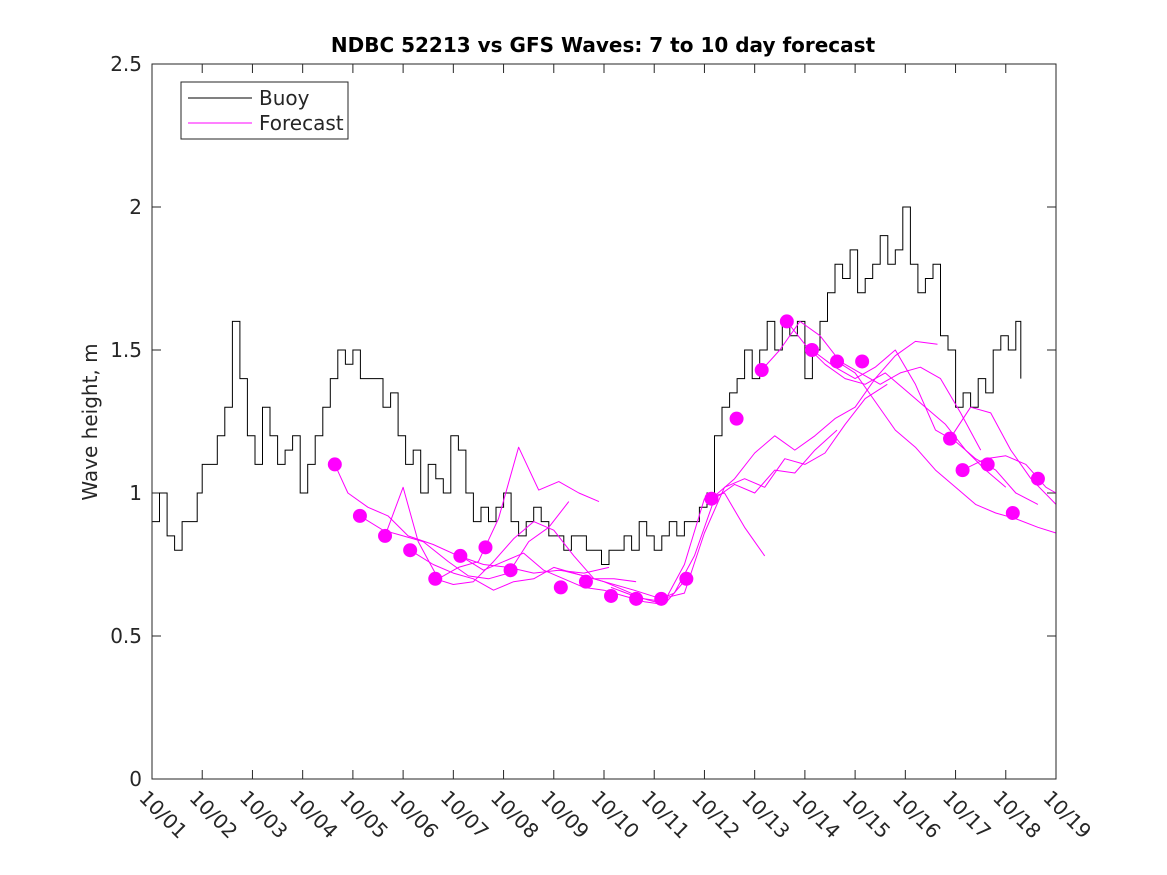  Describe the element at coordinates (301, 123) in the screenshot. I see `legend-label: Forecast` at that location.